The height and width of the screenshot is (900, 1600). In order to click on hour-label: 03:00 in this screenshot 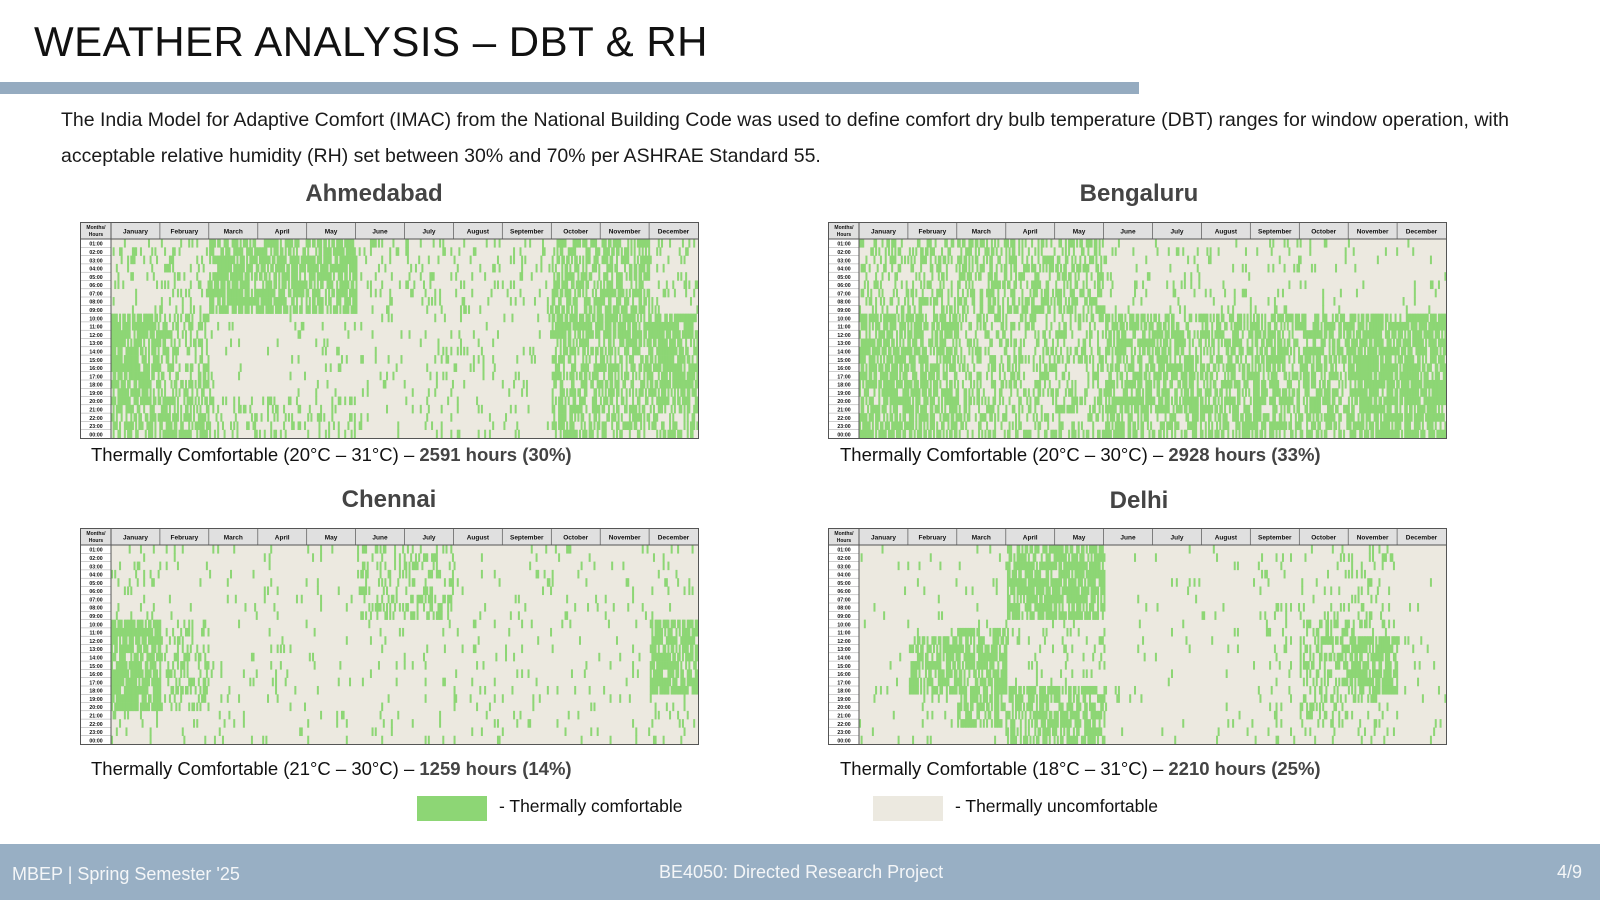, I will do `click(95, 261)`.